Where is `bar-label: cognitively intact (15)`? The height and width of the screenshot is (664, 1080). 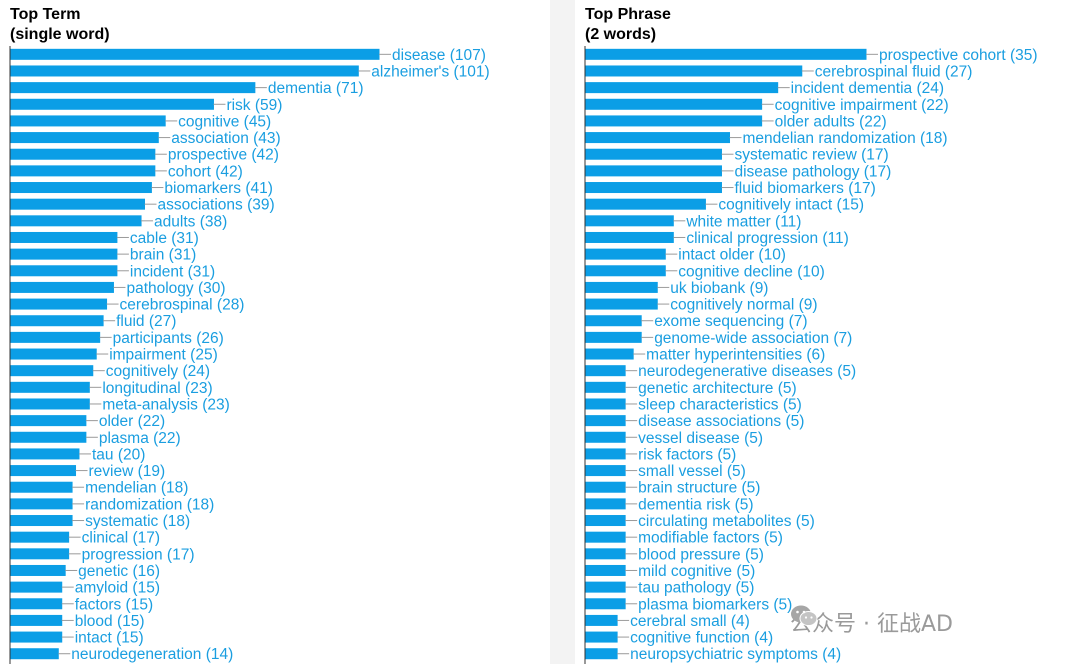
bar-label: cognitively intact (15) is located at coordinates (791, 205).